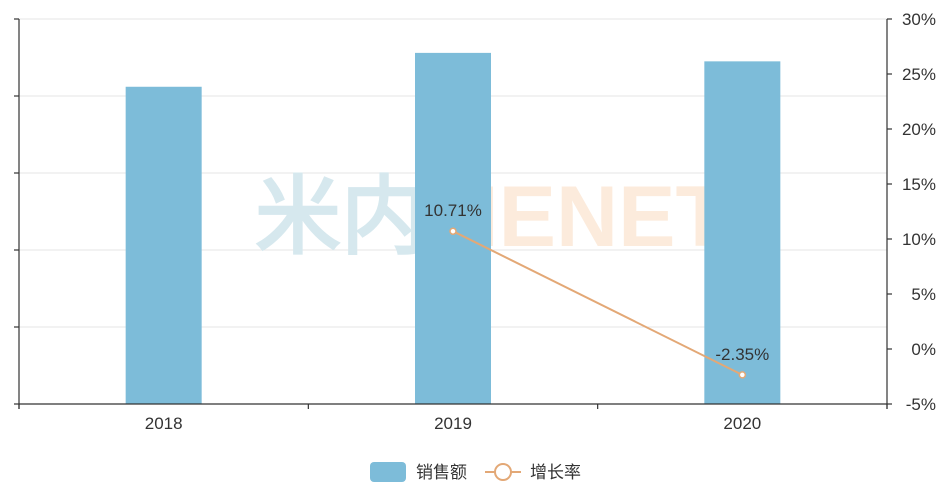 This screenshot has height=488, width=949. I want to click on y-right-tick-label: 5%, so click(923, 294).